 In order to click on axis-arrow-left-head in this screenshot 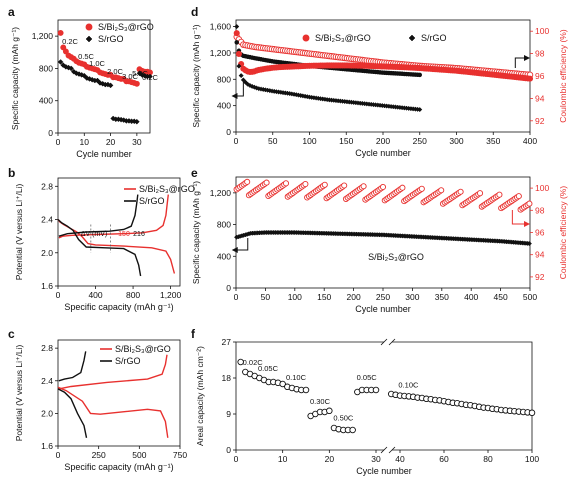, I will do `click(234, 250)`.